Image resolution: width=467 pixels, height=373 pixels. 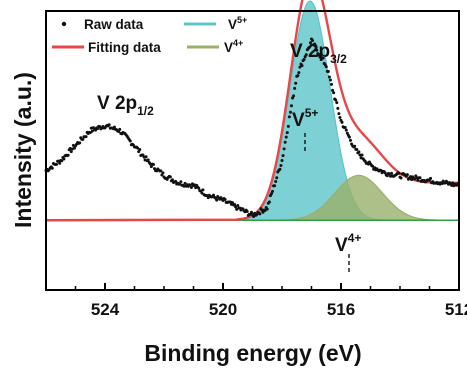 I want to click on legend-item-raw-data: Raw data, so click(x=102, y=24).